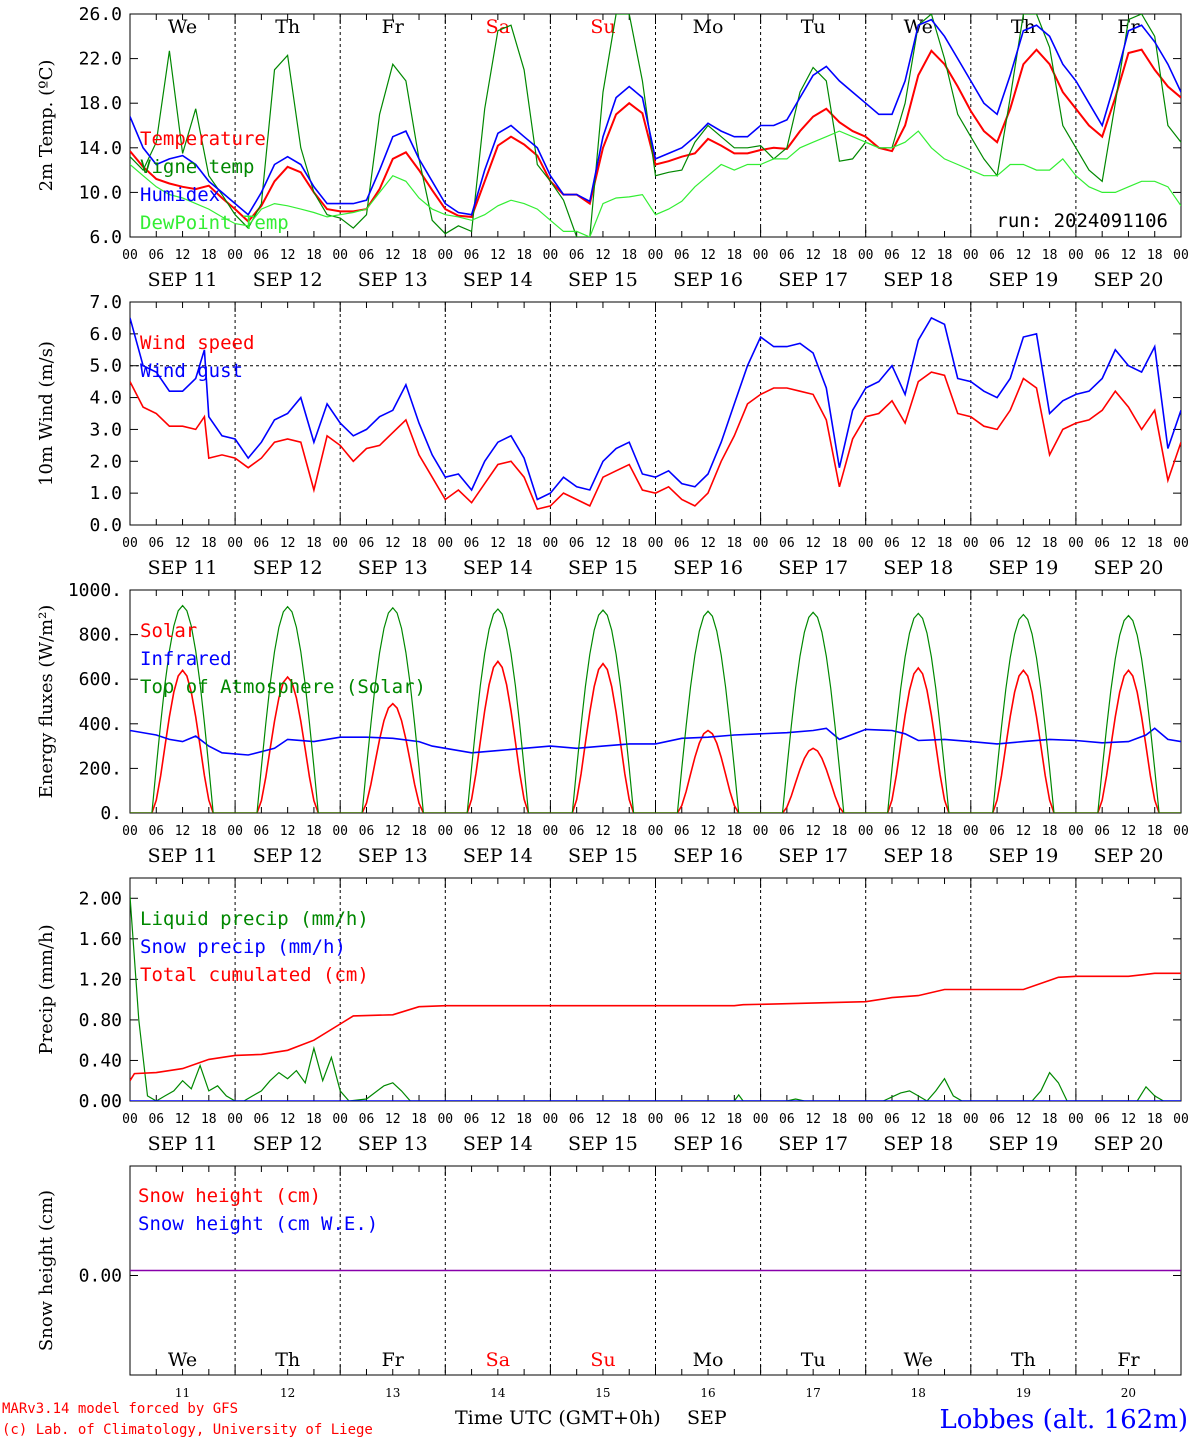 This screenshot has height=1440, width=1194. I want to click on y-tick-label: 1.0, so click(105, 493).